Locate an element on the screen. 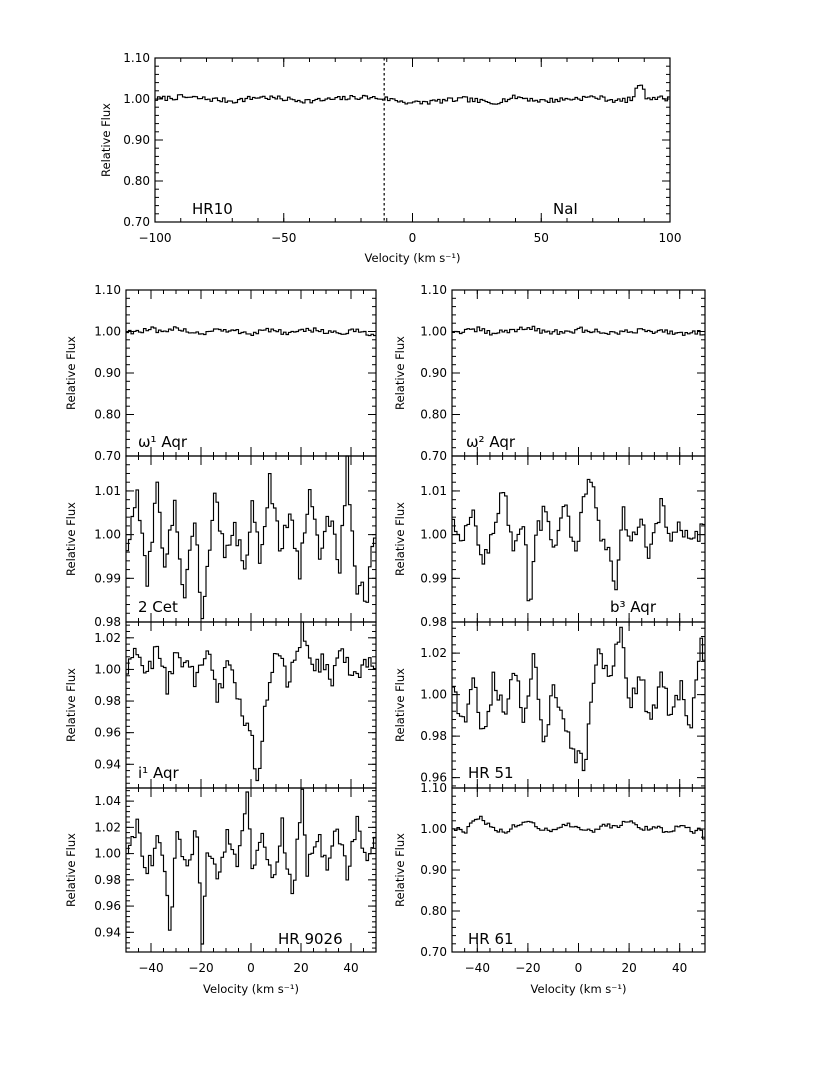 The width and height of the screenshot is (830, 1073). x-tick-label: 100 is located at coordinates (670, 238).